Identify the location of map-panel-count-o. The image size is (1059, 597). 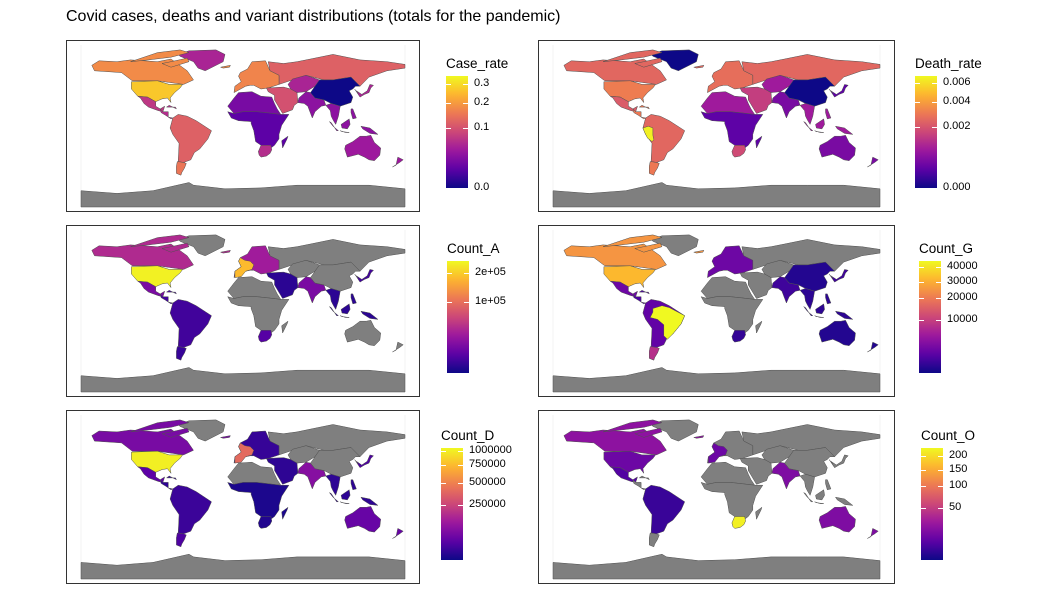
(716, 497).